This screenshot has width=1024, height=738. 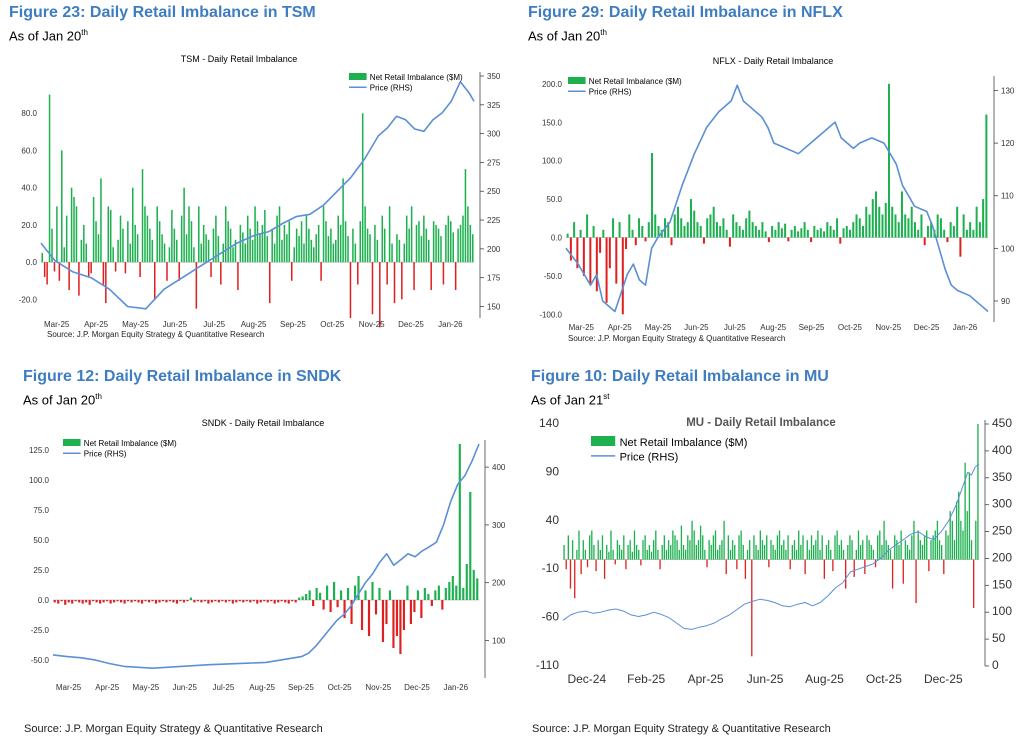 I want to click on y-tick-label: 200.0, so click(x=552, y=84).